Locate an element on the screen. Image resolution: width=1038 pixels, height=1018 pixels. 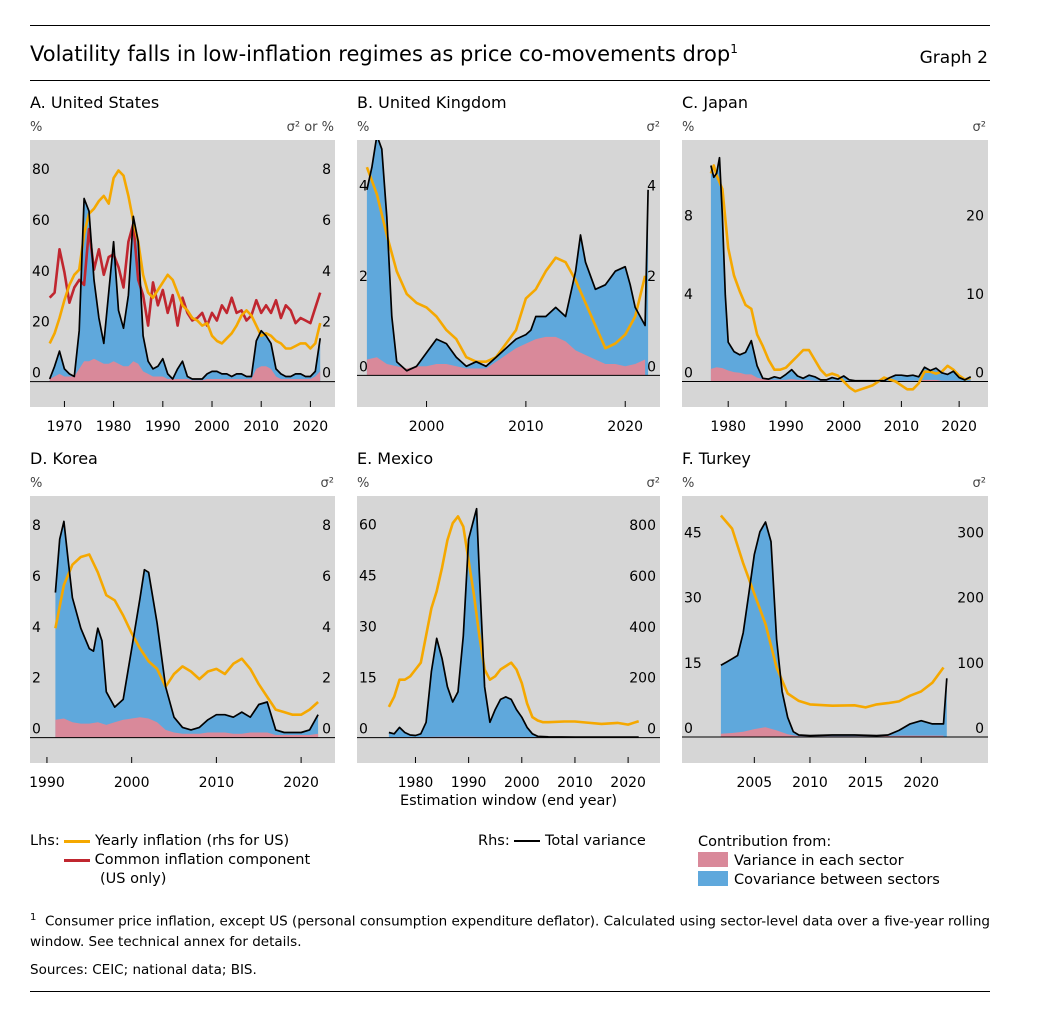
panel-d-lhs-tick-label: 6 is located at coordinates (36, 577).